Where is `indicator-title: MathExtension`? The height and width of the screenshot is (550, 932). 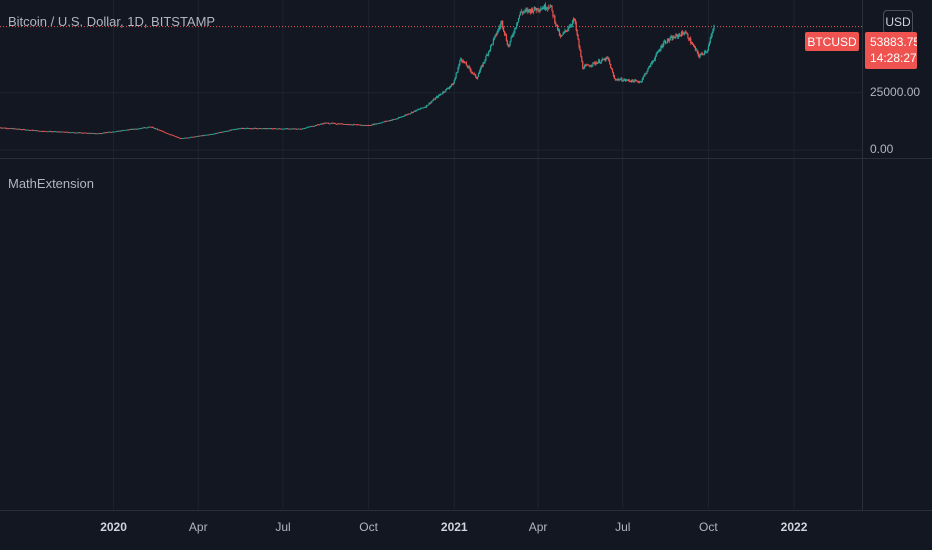
indicator-title: MathExtension is located at coordinates (51, 183).